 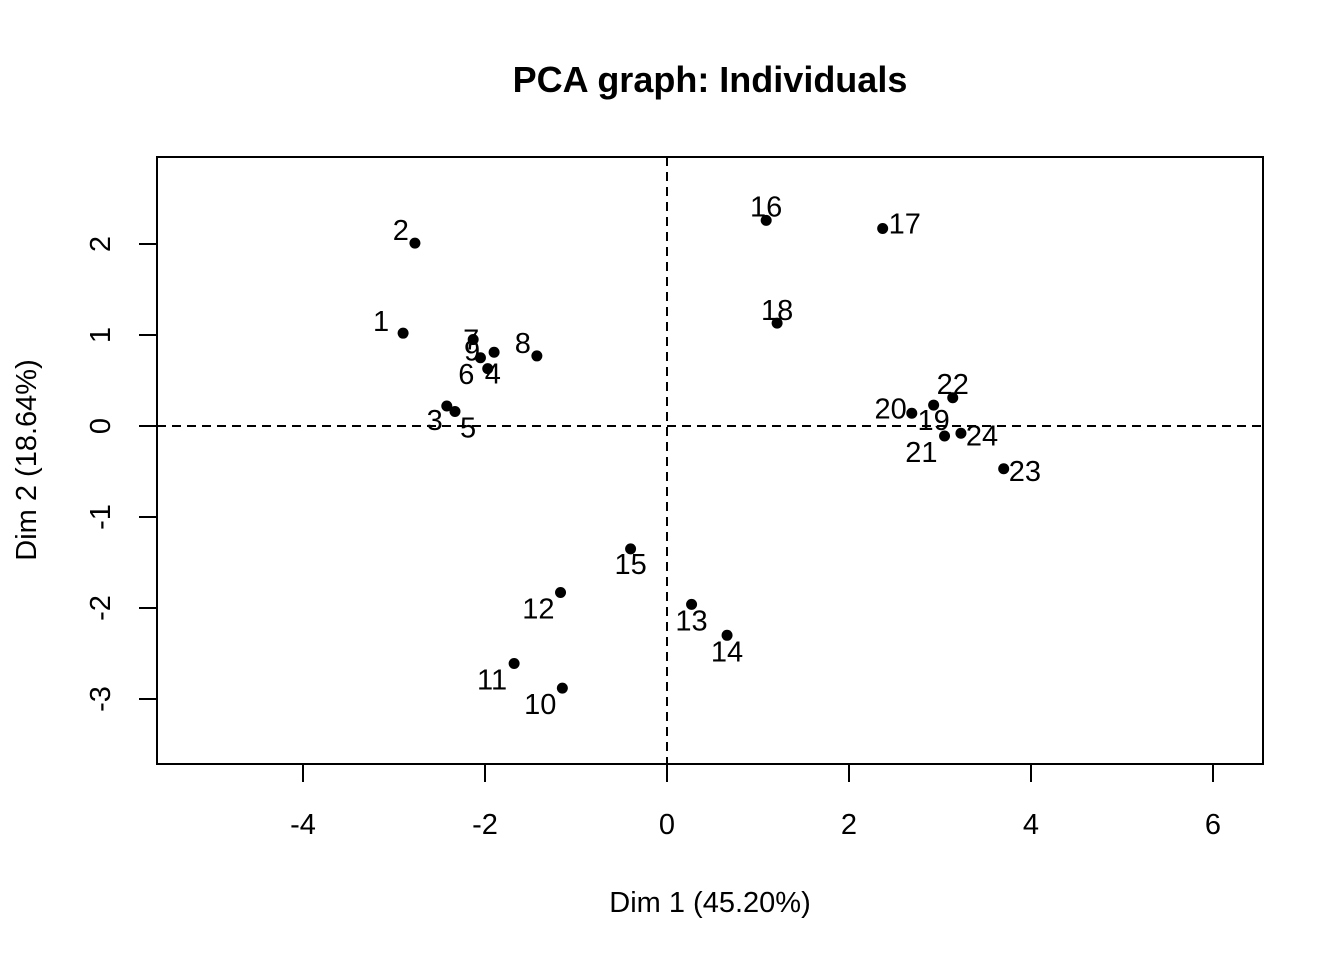 What do you see at coordinates (849, 825) in the screenshot?
I see `x-tick-label: 2` at bounding box center [849, 825].